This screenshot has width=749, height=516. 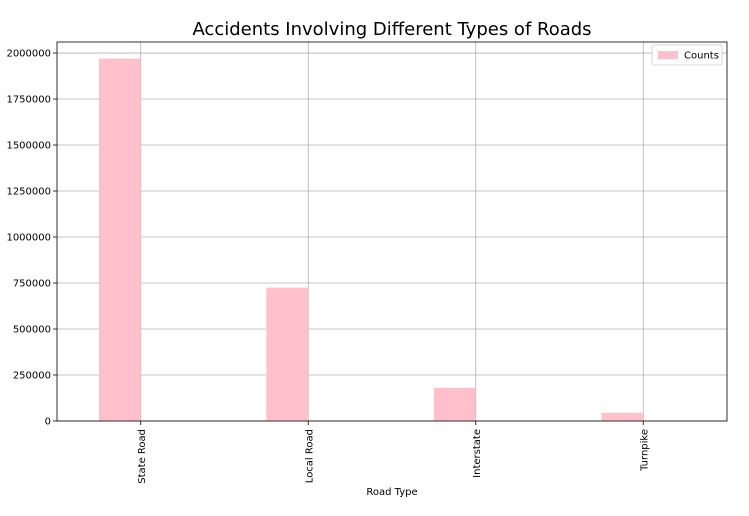 I want to click on y-tick-label: 1750000, so click(x=28, y=100).